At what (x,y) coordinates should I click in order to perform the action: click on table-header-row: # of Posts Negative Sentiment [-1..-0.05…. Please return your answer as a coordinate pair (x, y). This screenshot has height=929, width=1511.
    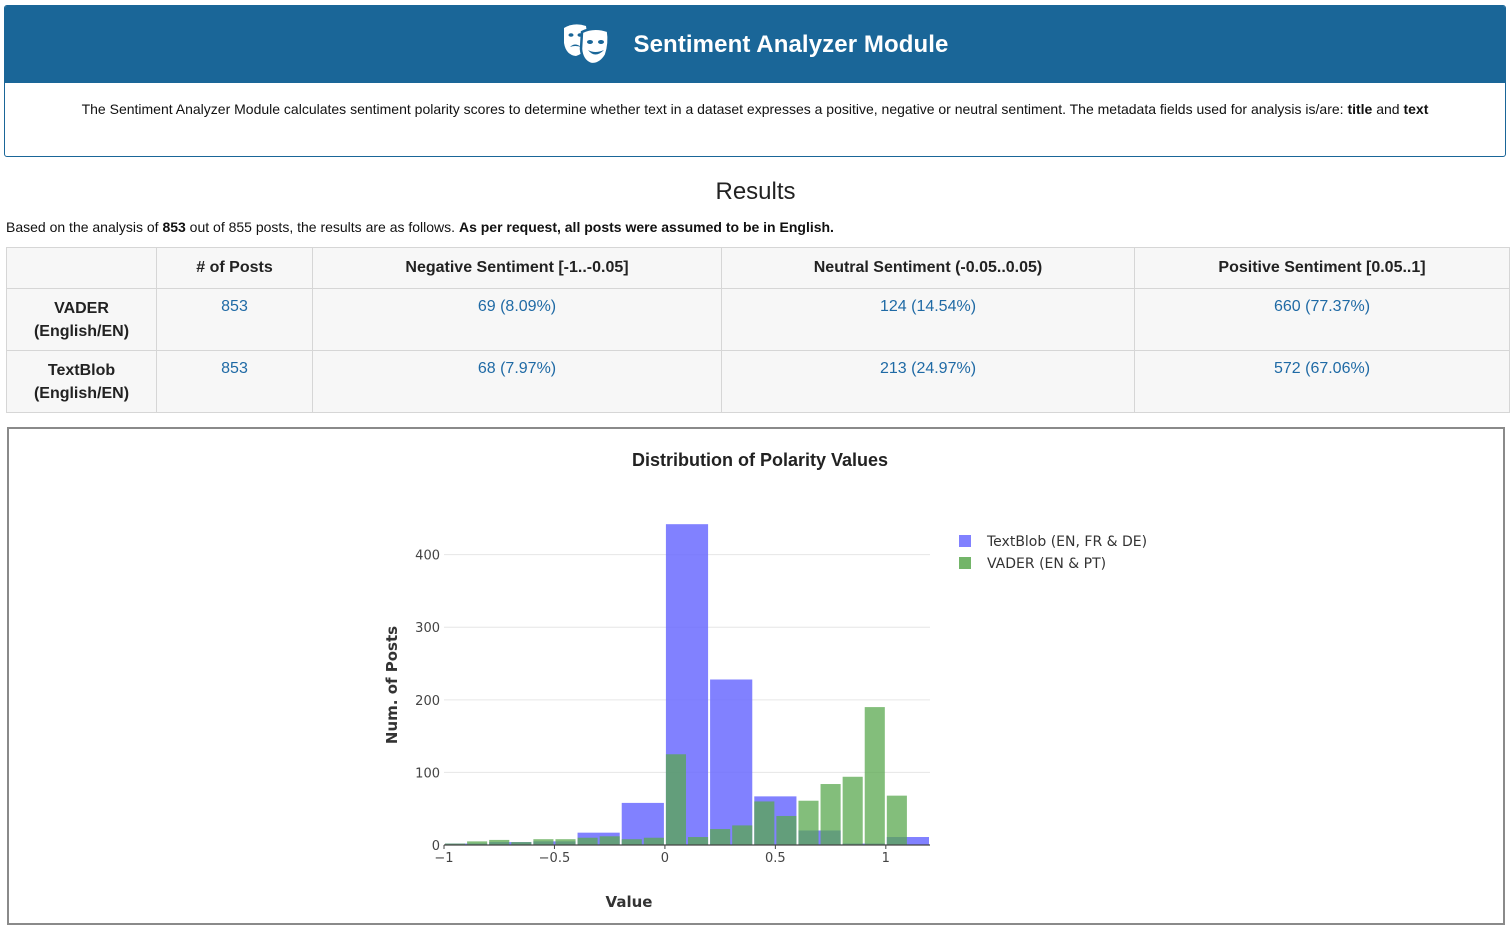
    Looking at the image, I should click on (758, 268).